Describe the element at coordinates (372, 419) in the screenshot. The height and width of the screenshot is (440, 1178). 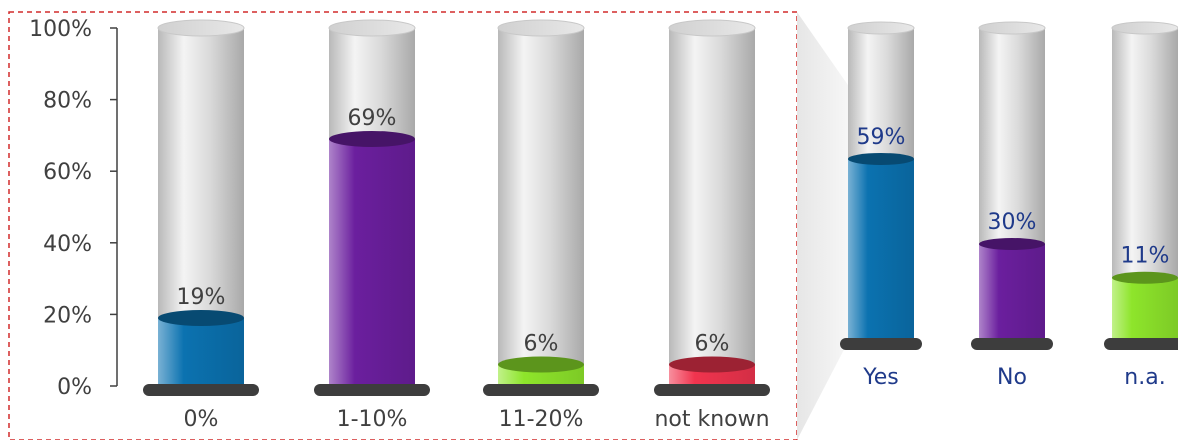
I see `category-label: 1-10%` at that location.